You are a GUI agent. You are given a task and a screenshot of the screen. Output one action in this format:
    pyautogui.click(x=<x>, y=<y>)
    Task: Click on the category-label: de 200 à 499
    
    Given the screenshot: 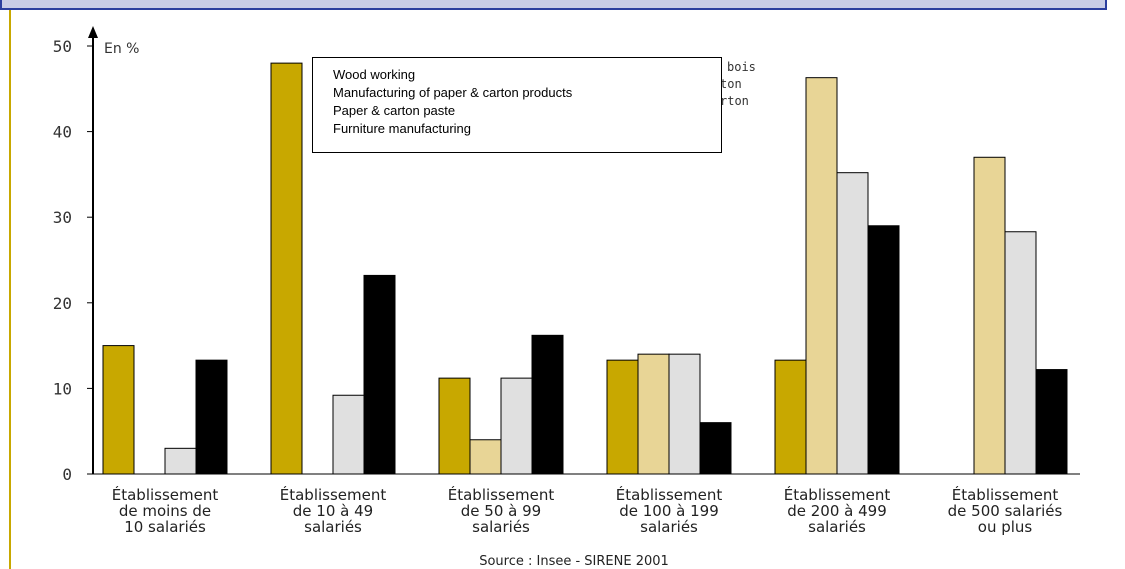 What is the action you would take?
    pyautogui.click(x=837, y=511)
    